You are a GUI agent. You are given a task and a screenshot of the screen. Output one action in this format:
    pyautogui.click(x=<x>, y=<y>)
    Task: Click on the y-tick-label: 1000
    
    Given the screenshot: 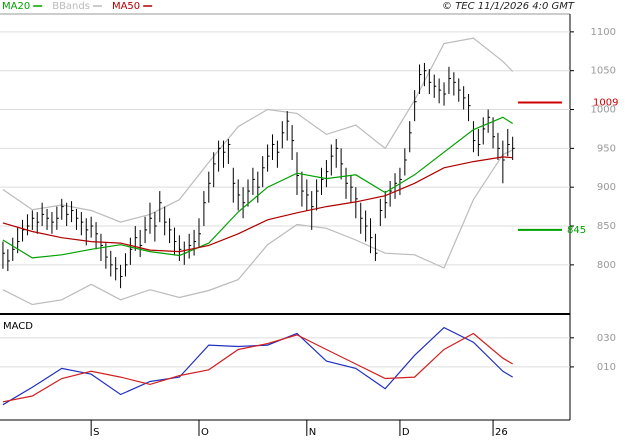 What is the action you would take?
    pyautogui.click(x=603, y=110)
    